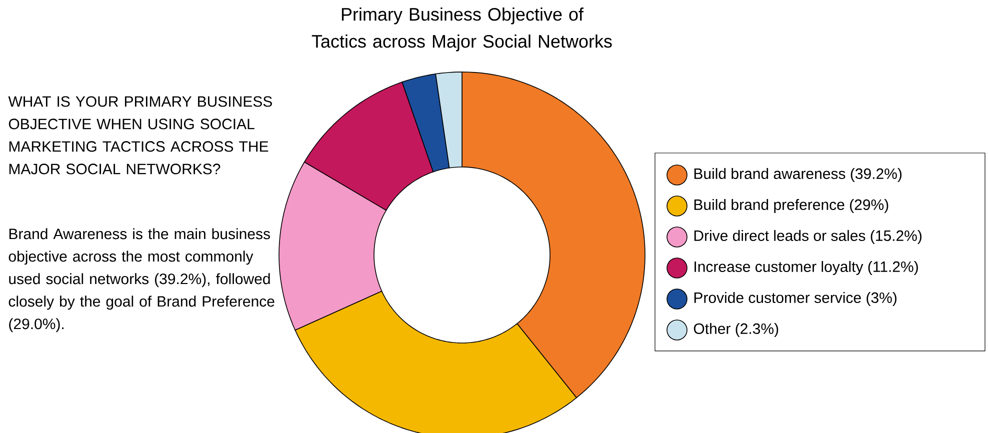 Image resolution: width=988 pixels, height=433 pixels. What do you see at coordinates (795, 299) in the screenshot?
I see `legend-label: Provide customer service (3%)` at bounding box center [795, 299].